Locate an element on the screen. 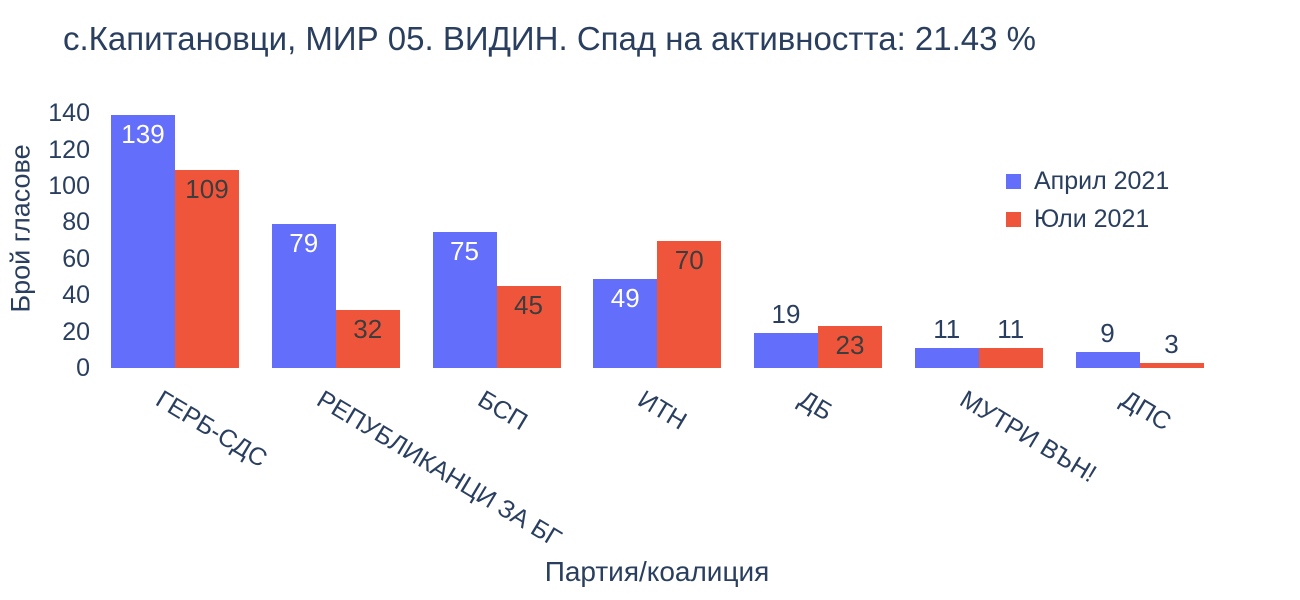 This screenshot has height=600, width=1300. legend: Април 2021 Юли 2021 is located at coordinates (1087, 200).